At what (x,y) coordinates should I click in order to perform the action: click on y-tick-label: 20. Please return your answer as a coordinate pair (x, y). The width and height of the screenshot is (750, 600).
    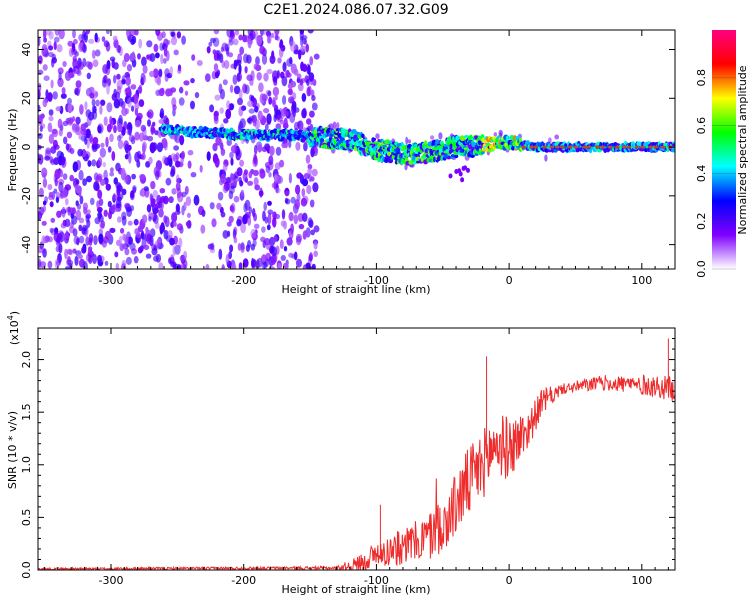
    Looking at the image, I should click on (26, 98).